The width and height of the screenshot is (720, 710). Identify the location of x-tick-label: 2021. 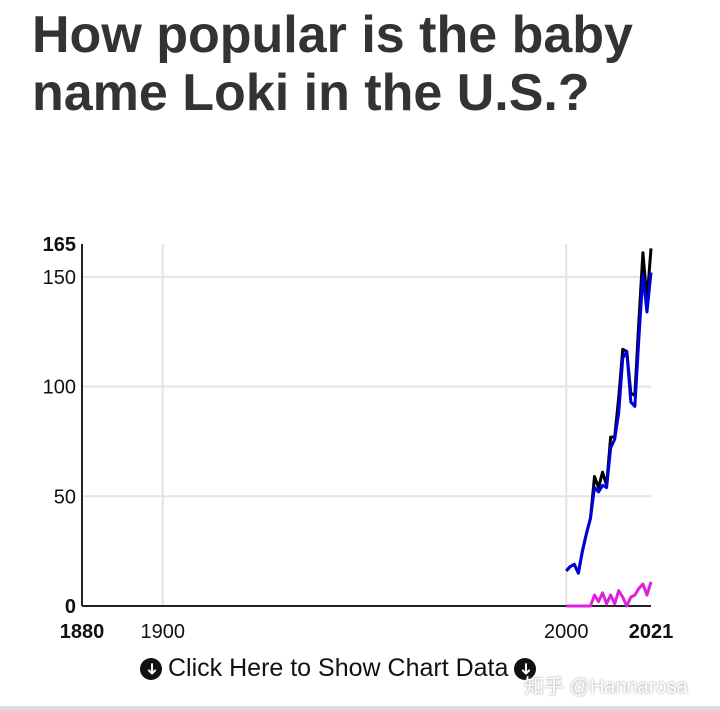
(651, 632).